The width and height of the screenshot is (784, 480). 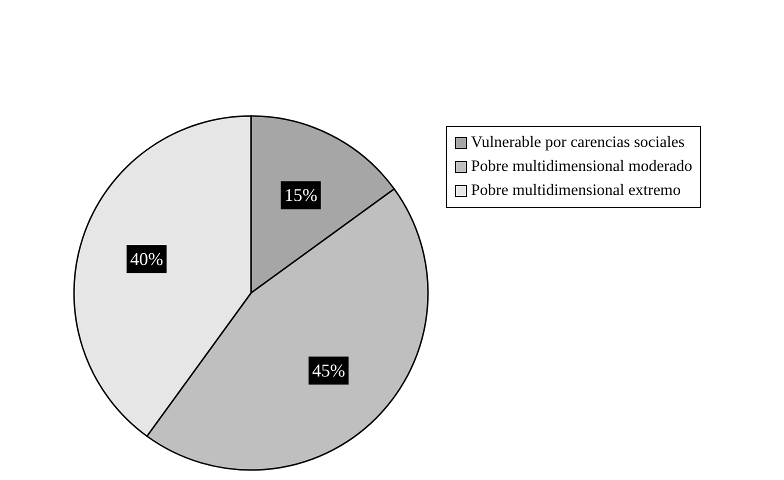 What do you see at coordinates (301, 195) in the screenshot?
I see `data-label: 15%` at bounding box center [301, 195].